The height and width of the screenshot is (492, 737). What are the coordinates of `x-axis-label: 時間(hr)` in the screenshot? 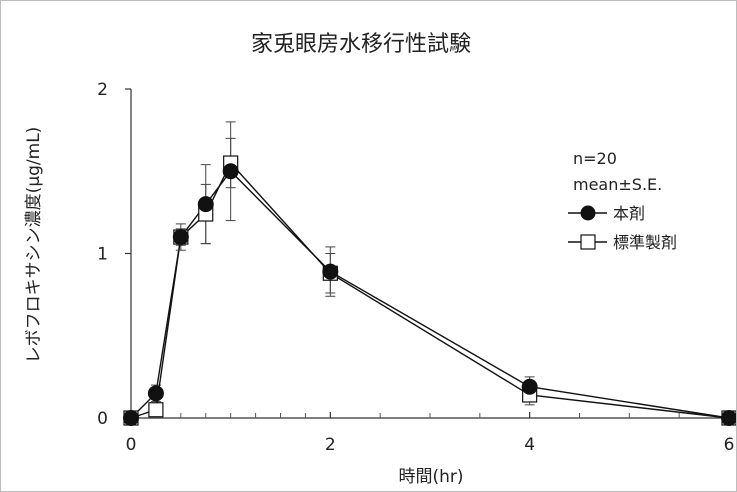 It's located at (430, 477).